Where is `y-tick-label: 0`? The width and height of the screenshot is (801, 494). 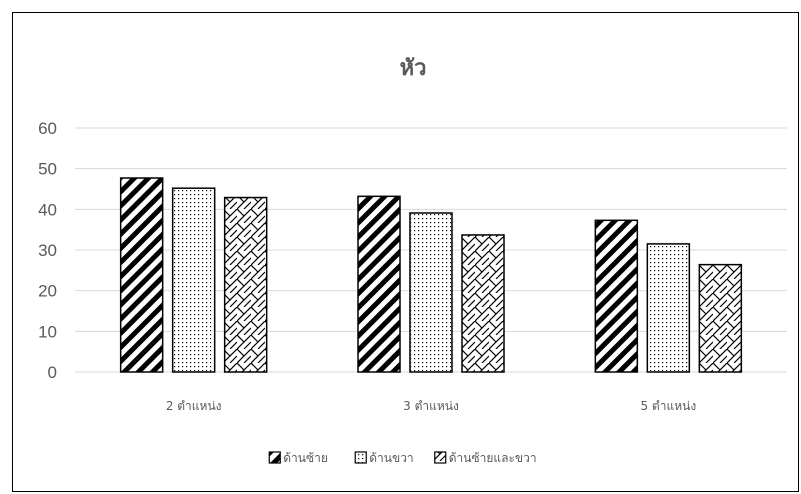
y-tick-label: 0 is located at coordinates (52, 372).